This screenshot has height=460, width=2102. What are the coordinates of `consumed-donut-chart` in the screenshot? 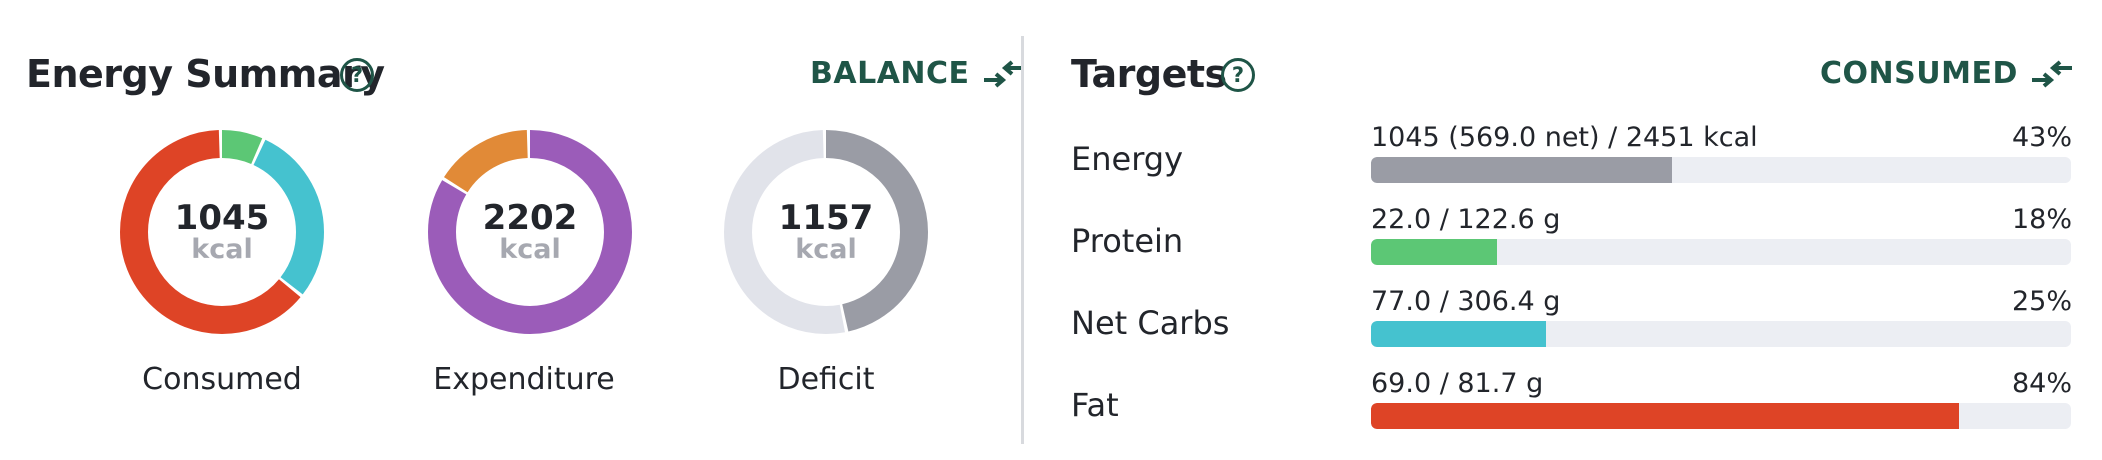 It's located at (222, 232).